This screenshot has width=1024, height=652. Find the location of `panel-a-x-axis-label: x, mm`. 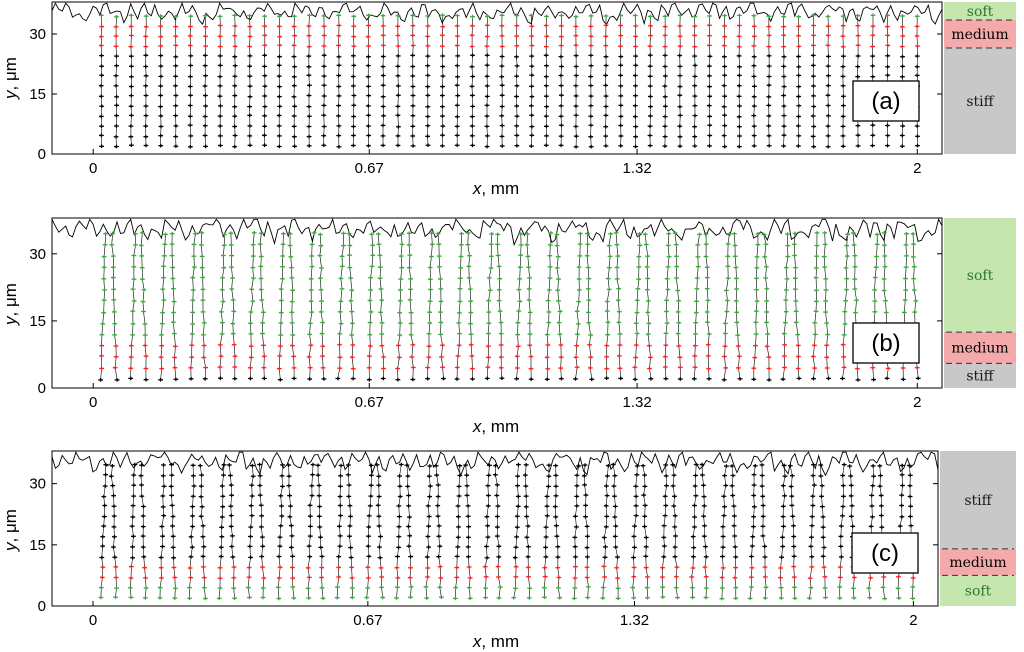

panel-a-x-axis-label: x, mm is located at coordinates (495, 188).